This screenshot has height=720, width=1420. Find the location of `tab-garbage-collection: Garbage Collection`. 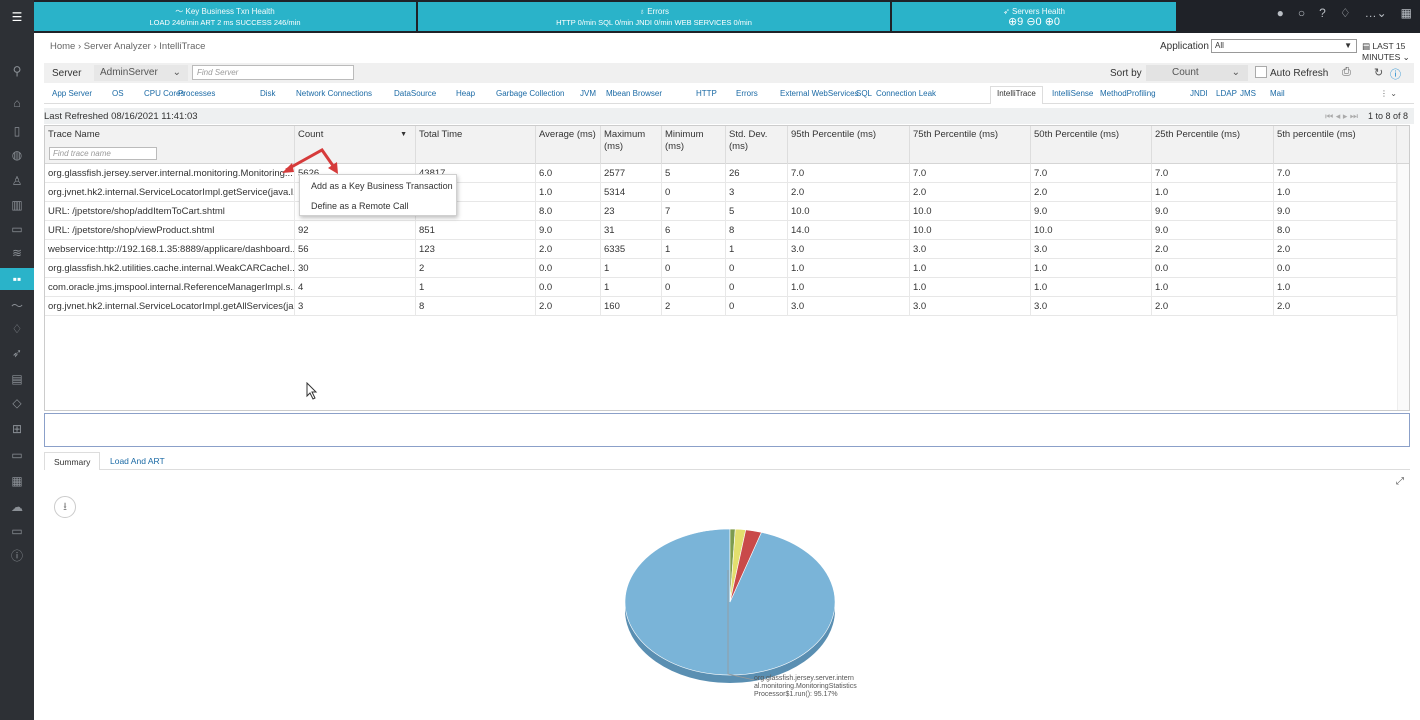

tab-garbage-collection: Garbage Collection is located at coordinates (530, 93).